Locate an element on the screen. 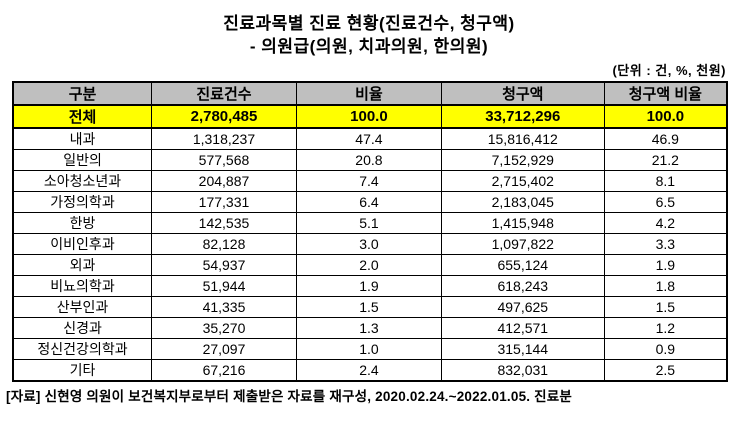 This screenshot has height=422, width=738. table-cell: 1.0 is located at coordinates (368, 349).